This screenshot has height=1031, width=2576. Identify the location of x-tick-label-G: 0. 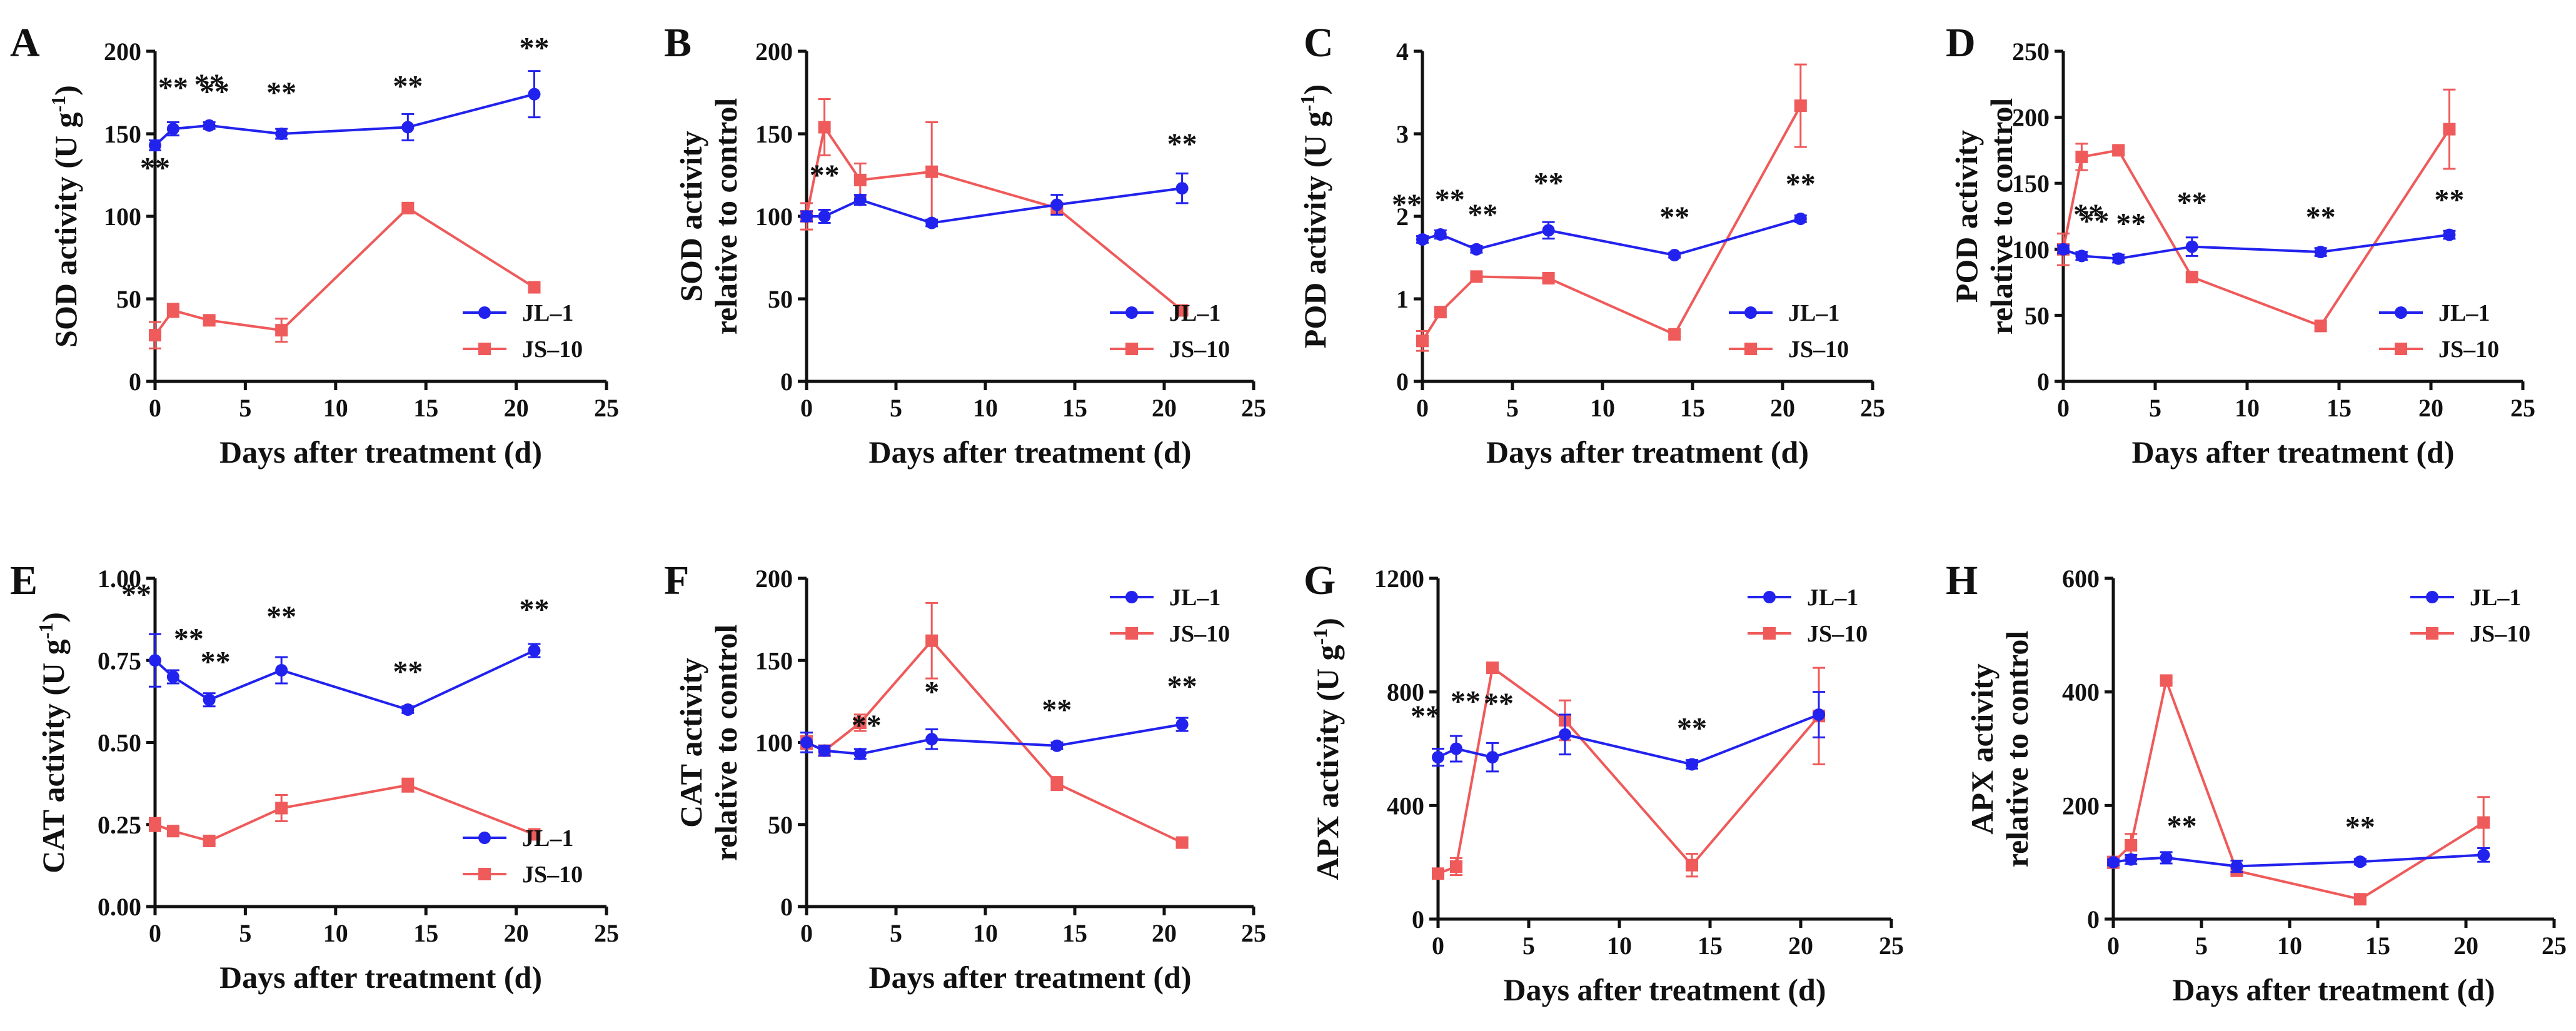
(1438, 946).